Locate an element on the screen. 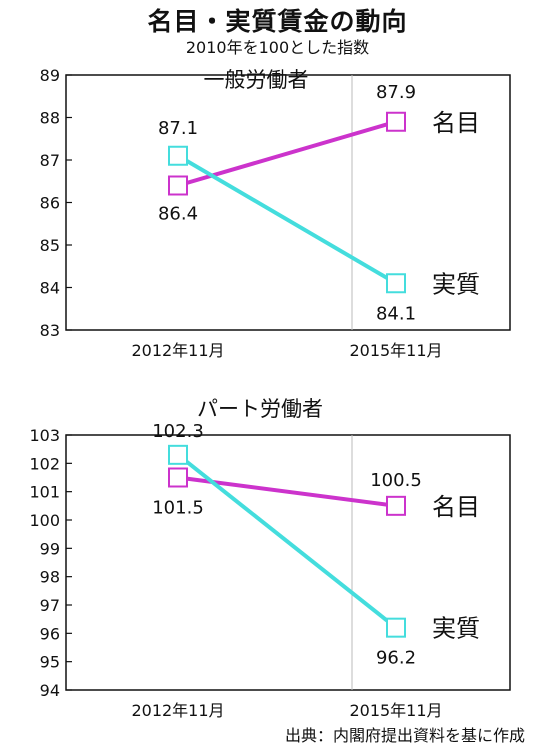 The height and width of the screenshot is (750, 555). page-subtitle: 2010年を100とした指数 is located at coordinates (277, 47).